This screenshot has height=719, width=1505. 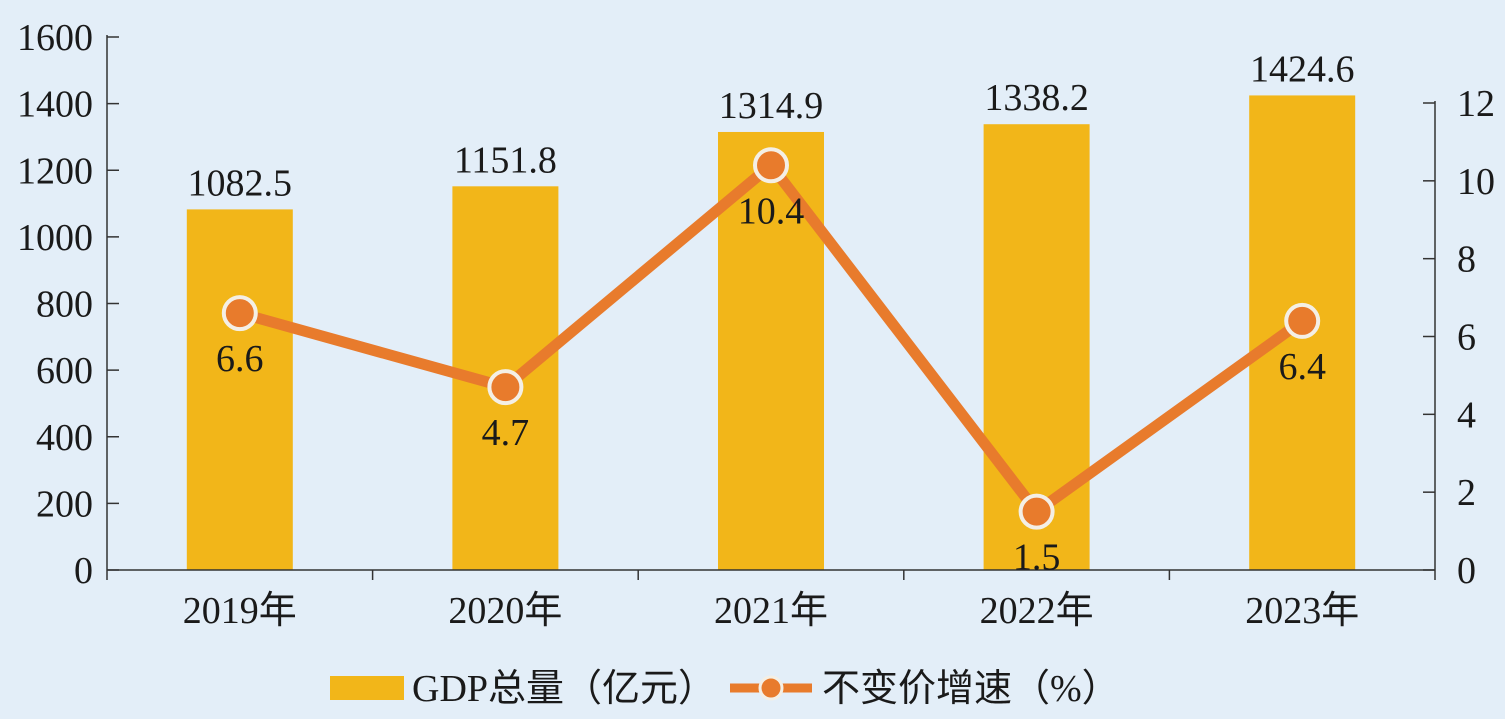 What do you see at coordinates (505, 611) in the screenshot?
I see `x-tick-label-1: 2020年` at bounding box center [505, 611].